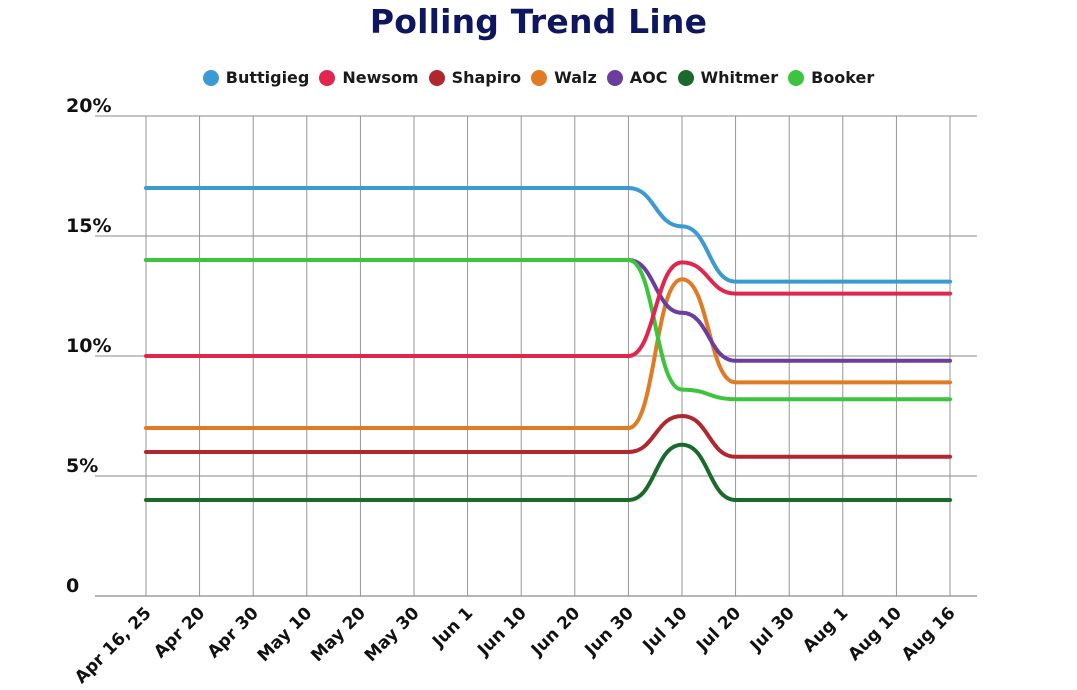 Image resolution: width=1077 pixels, height=690 pixels. I want to click on legend-marker-walz, so click(539, 77).